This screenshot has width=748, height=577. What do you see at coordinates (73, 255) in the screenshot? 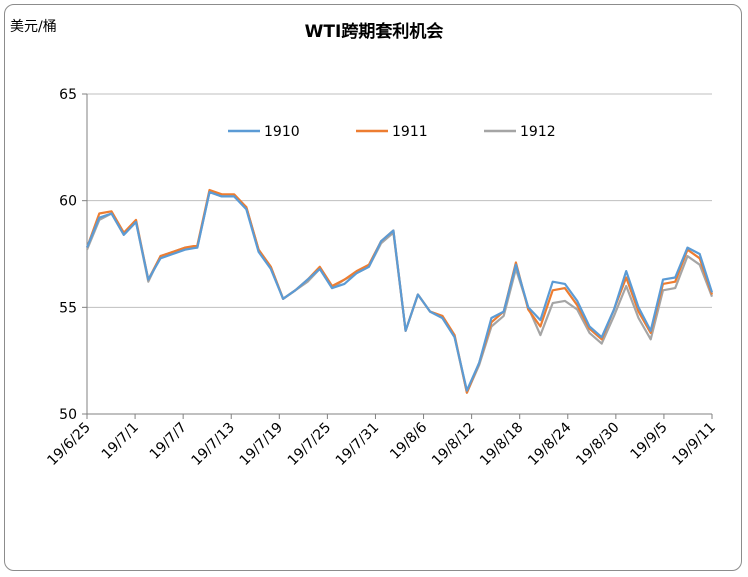
I see `y-axis-ticks: 50 55 60 65` at bounding box center [73, 255].